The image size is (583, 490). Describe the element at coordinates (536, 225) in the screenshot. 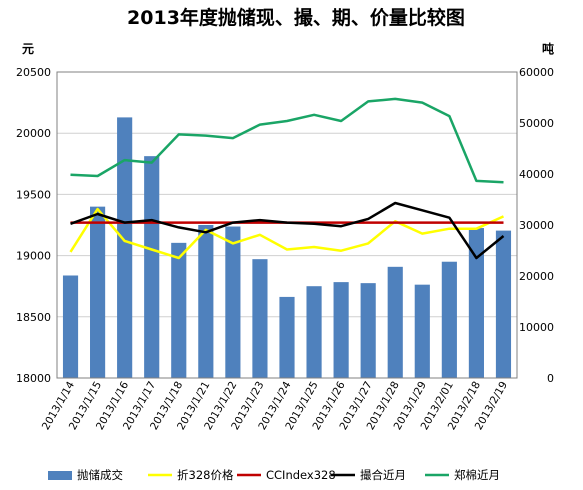

I see `right-tick-label: 30000` at that location.